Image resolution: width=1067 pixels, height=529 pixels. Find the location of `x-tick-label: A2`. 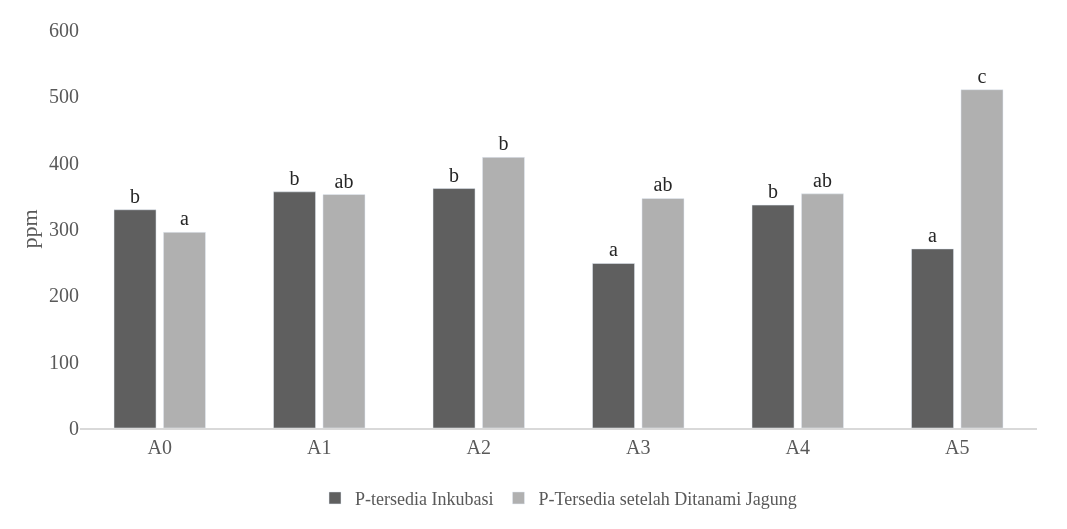

x-tick-label: A2 is located at coordinates (478, 447).